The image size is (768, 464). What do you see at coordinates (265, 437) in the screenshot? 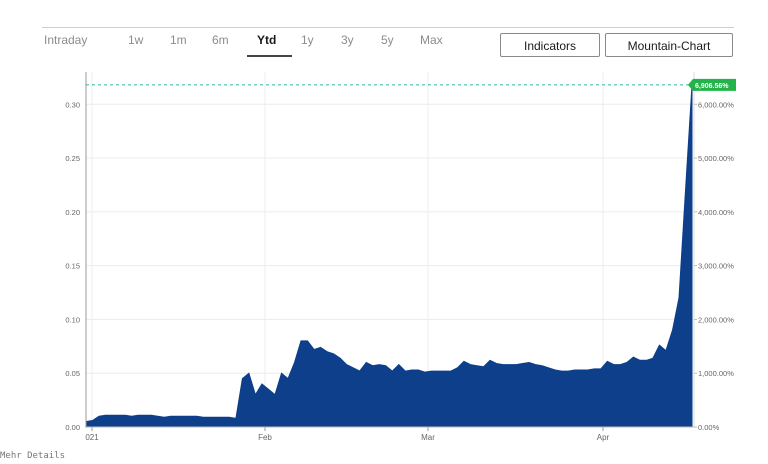
I see `x-tick-label: Feb` at bounding box center [265, 437].